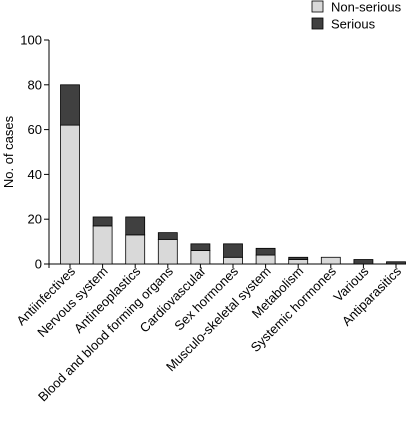 This screenshot has width=411, height=430. Describe the element at coordinates (35, 84) in the screenshot. I see `y-tick-label: 80` at that location.